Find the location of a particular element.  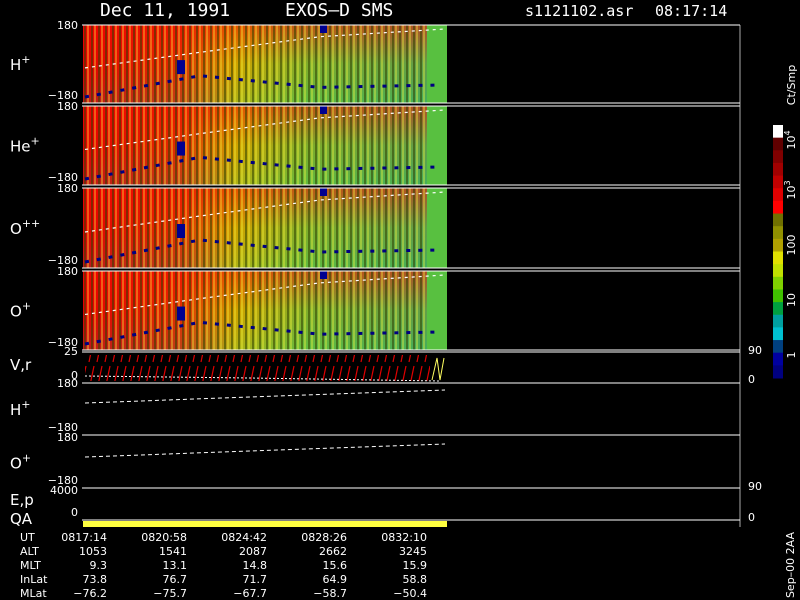

row-value: 15.6 is located at coordinates (335, 565).